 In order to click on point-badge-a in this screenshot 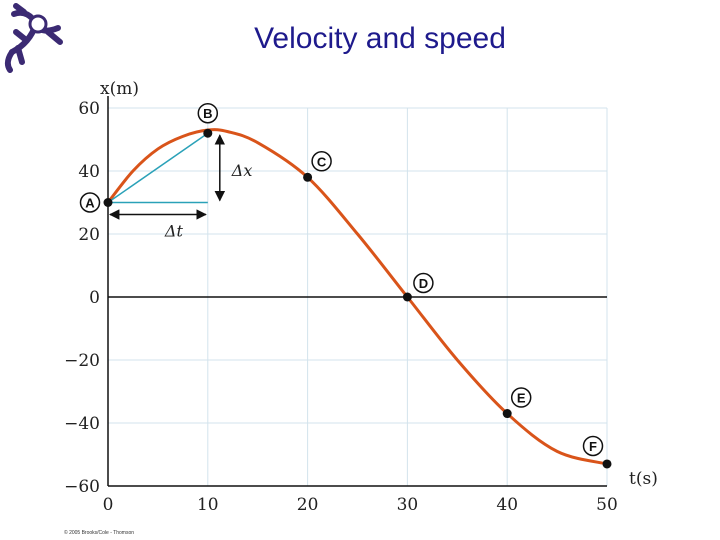, I will do `click(90, 202)`.